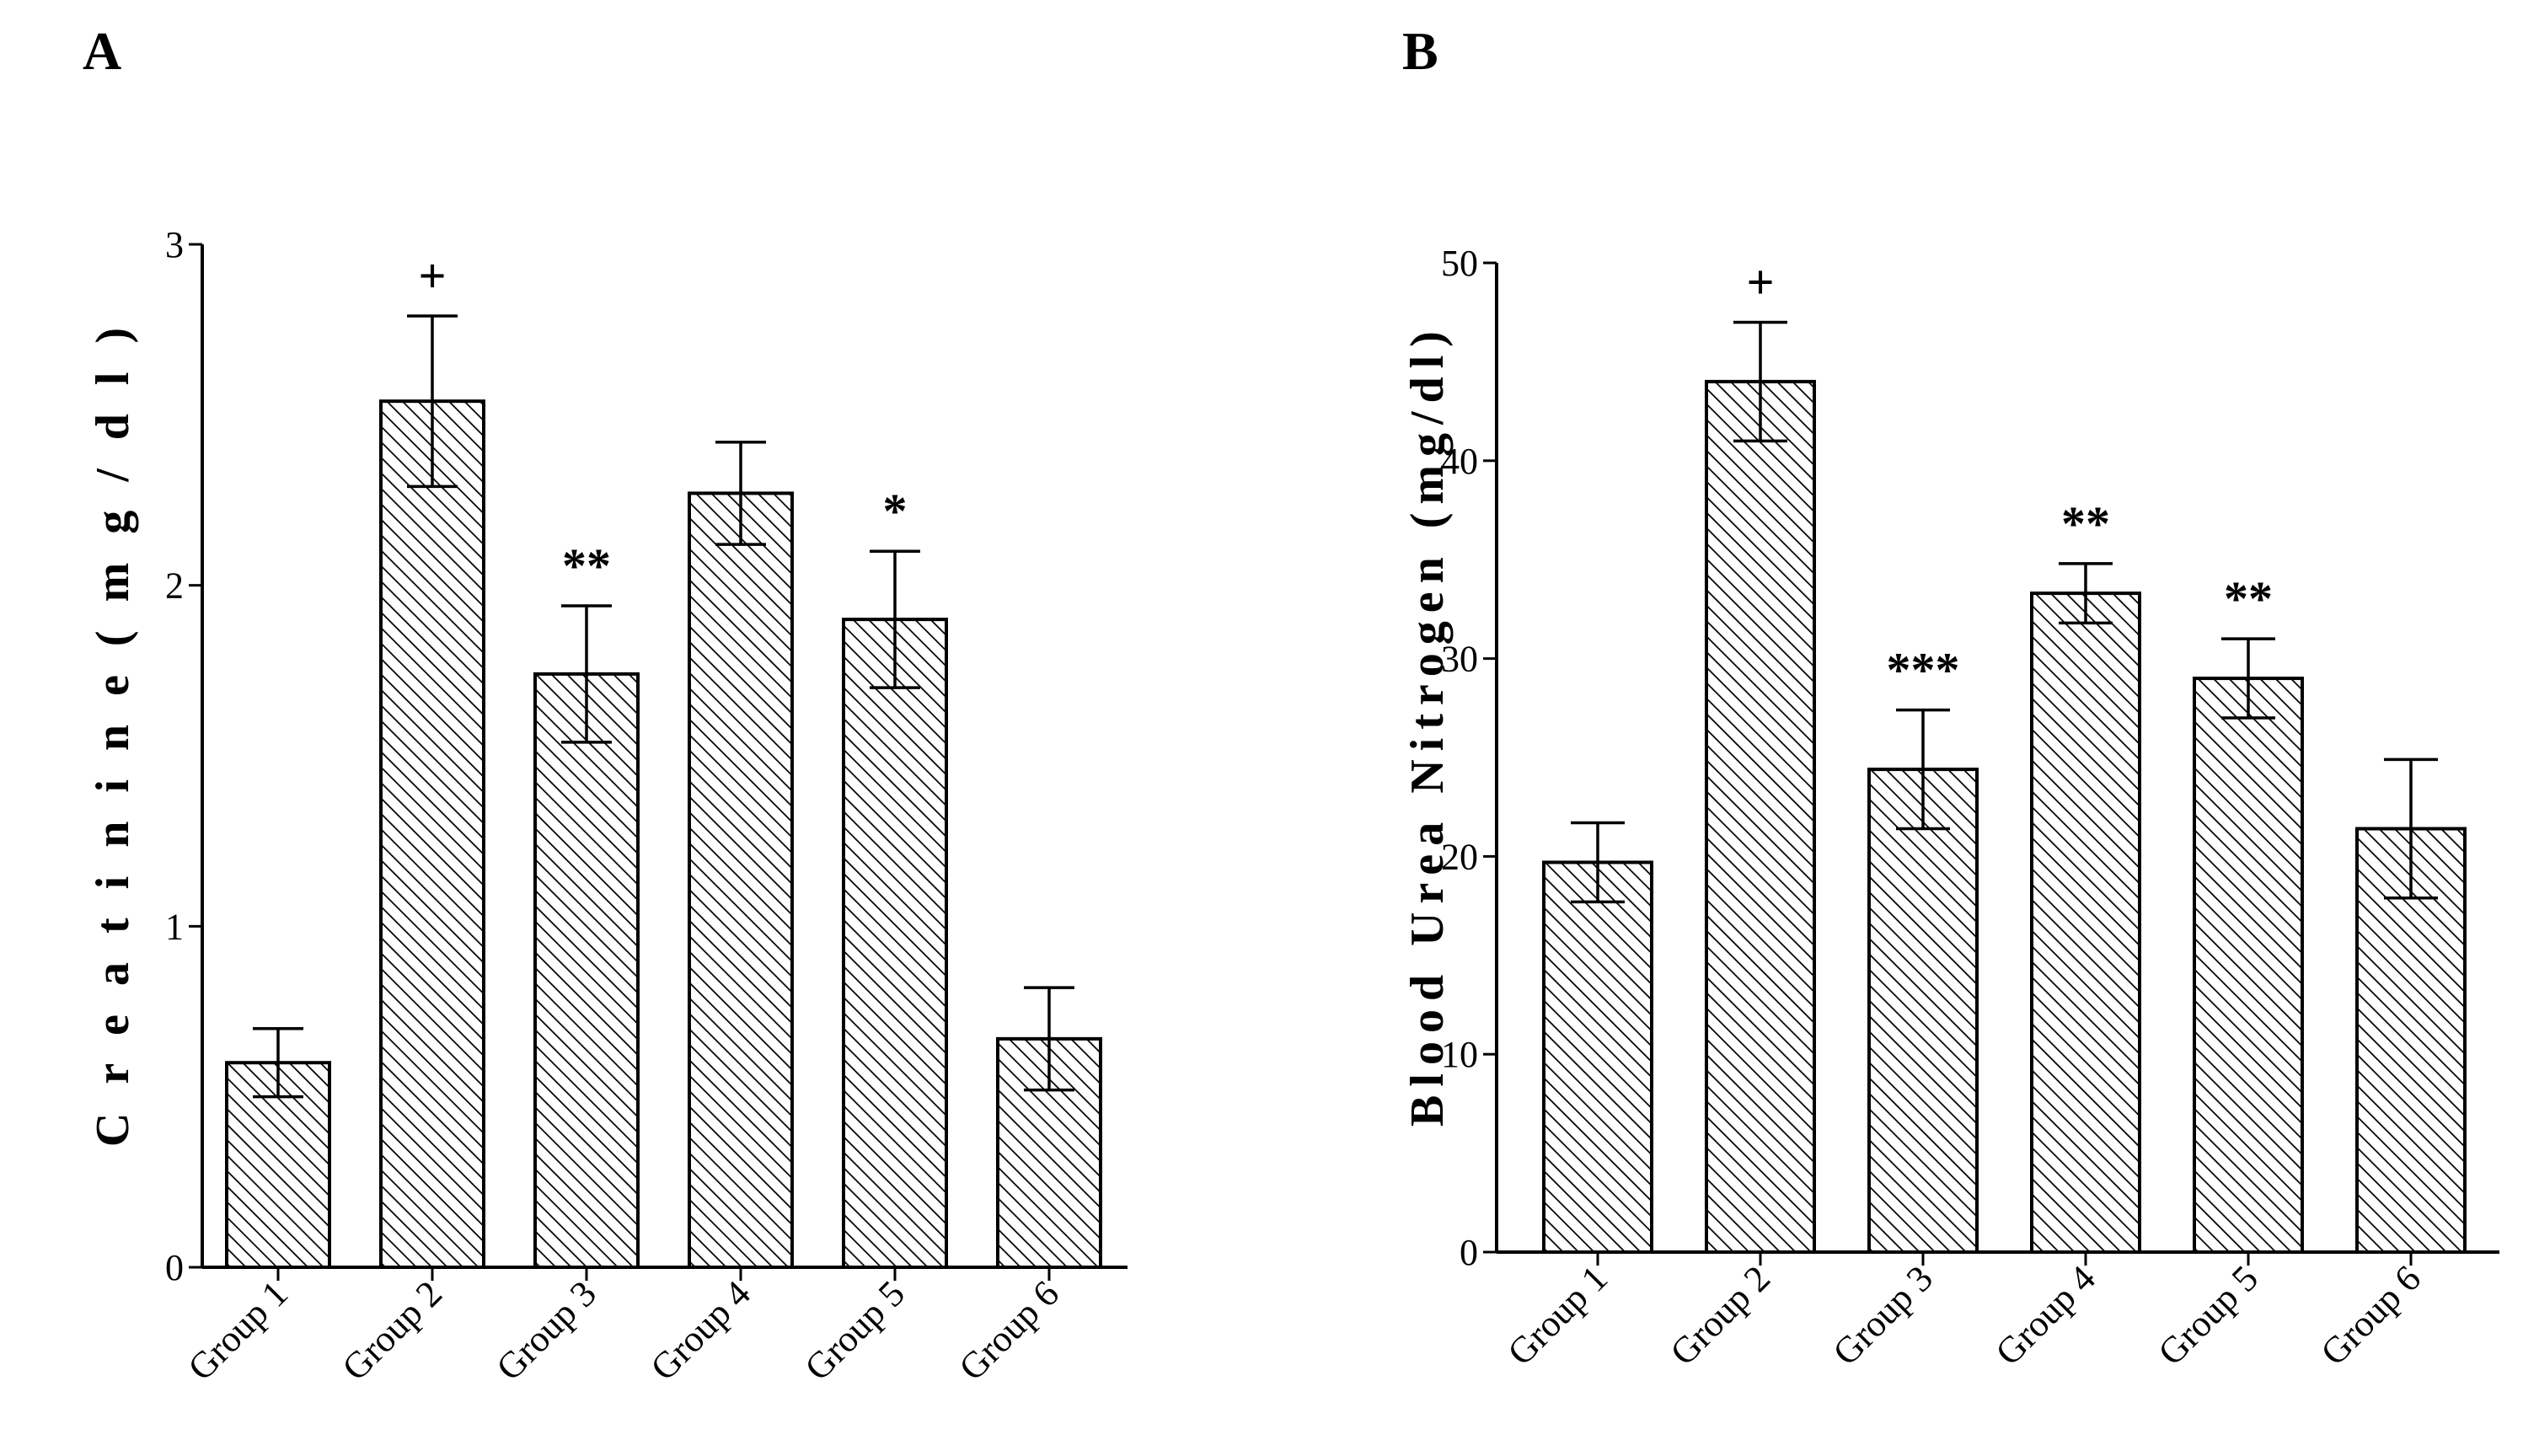 This screenshot has height=1456, width=2523. I want to click on significance-label-b-3: ***, so click(1923, 670).